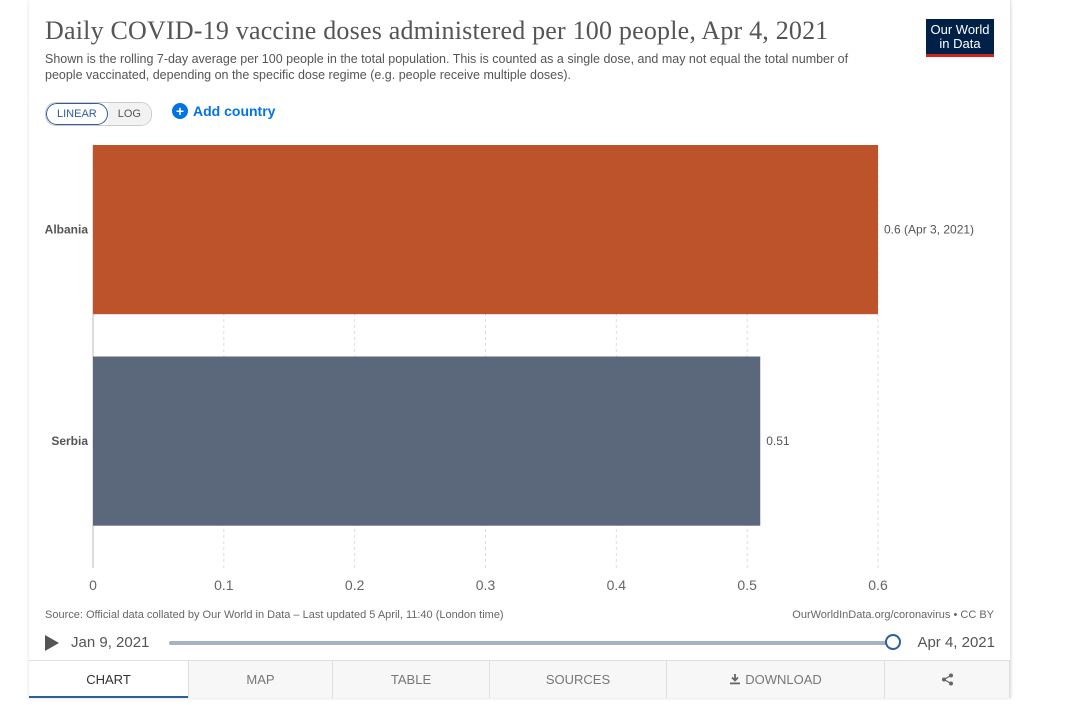 This screenshot has width=1084, height=705. What do you see at coordinates (929, 230) in the screenshot?
I see `value-label: 0.6 (Apr 3, 2021)` at bounding box center [929, 230].